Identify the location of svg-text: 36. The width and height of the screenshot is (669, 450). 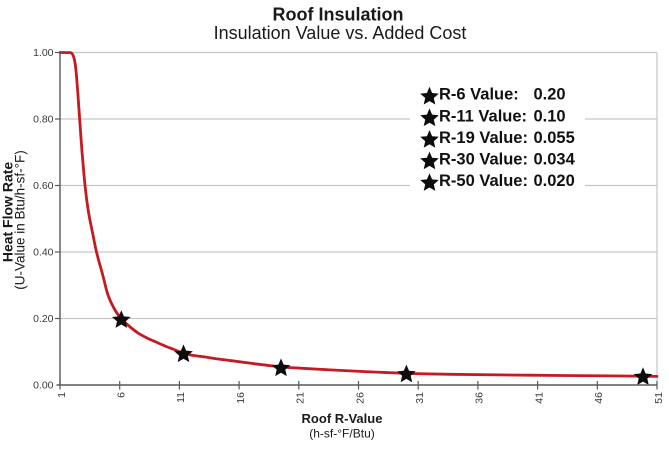
(480, 398).